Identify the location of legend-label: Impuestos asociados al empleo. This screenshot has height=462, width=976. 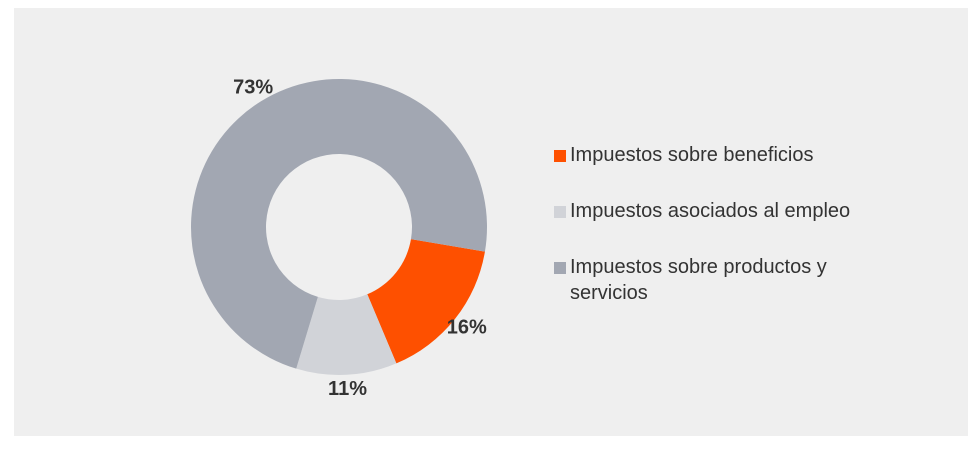
(710, 211).